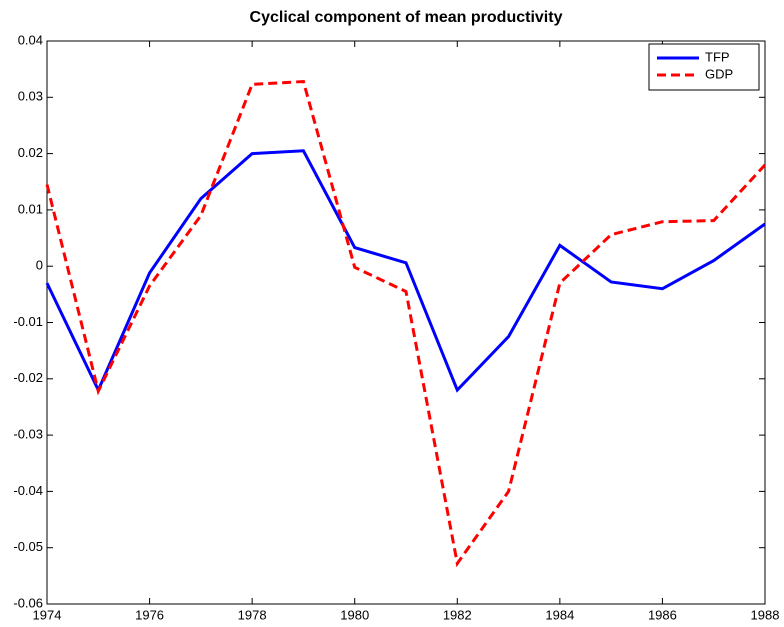 This screenshot has height=627, width=784. What do you see at coordinates (719, 73) in the screenshot?
I see `legend-label: GDP` at bounding box center [719, 73].